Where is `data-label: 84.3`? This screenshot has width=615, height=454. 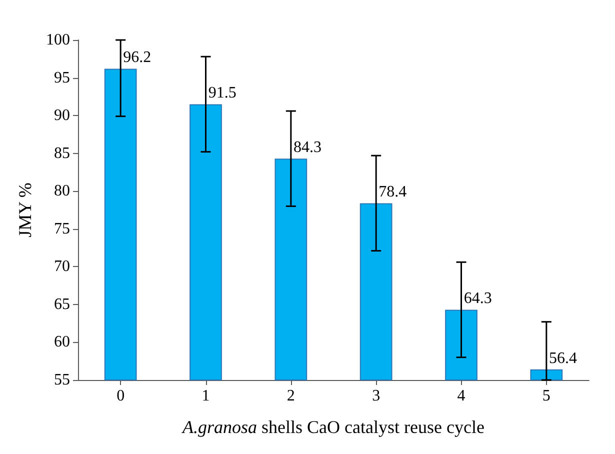 data-label: 84.3 is located at coordinates (308, 147).